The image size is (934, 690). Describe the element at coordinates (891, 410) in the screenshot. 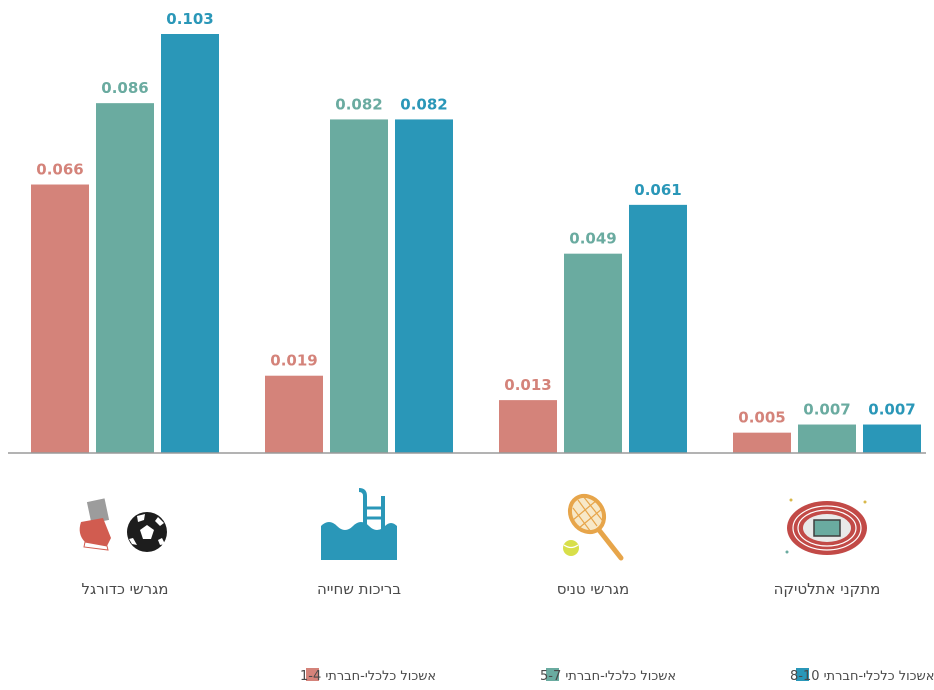

I see `value-label-4-series-3: 0.007` at that location.